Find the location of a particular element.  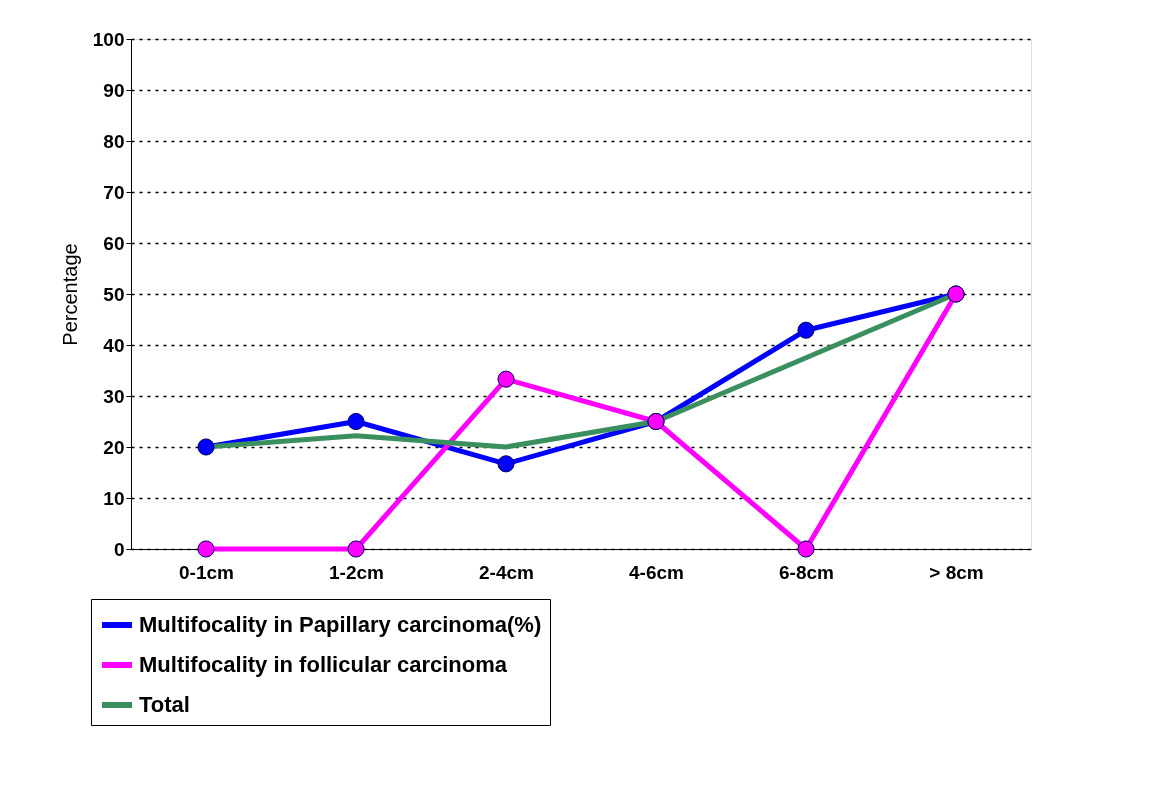

y-tick-label: 70 is located at coordinates (114, 192).